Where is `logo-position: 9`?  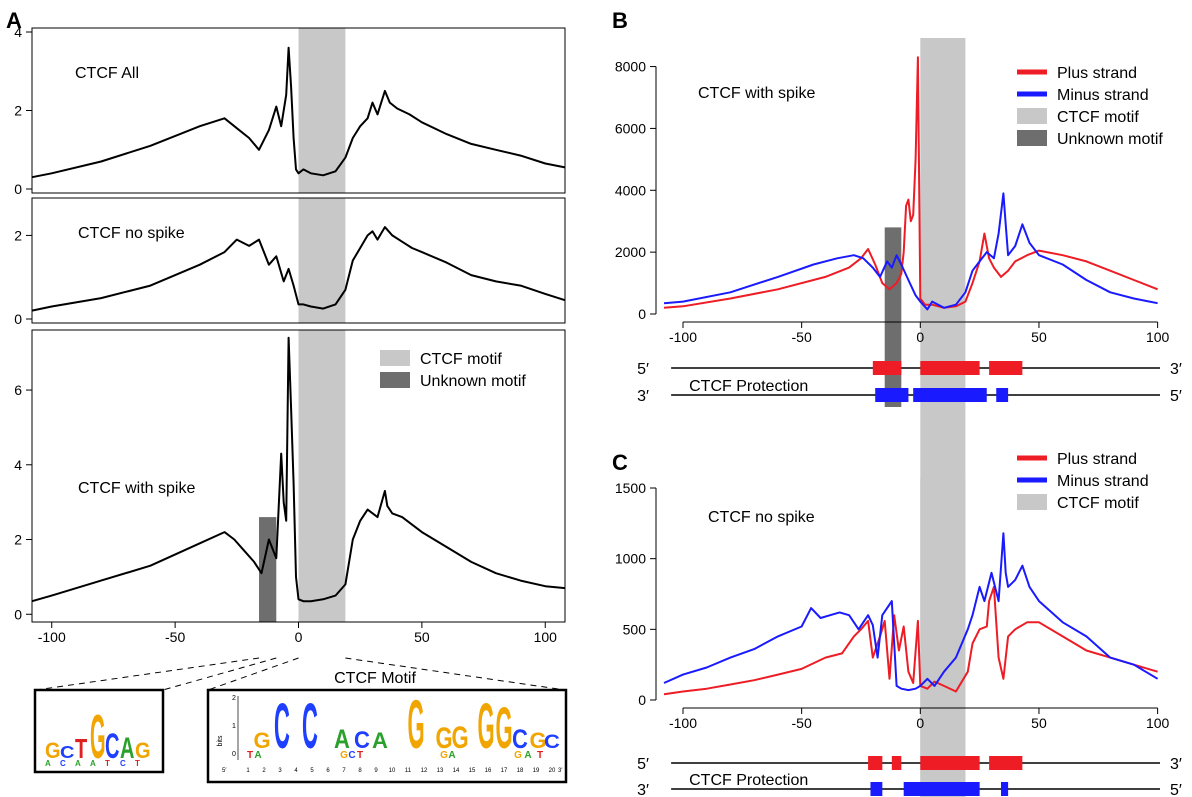 logo-position: 9 is located at coordinates (376, 771).